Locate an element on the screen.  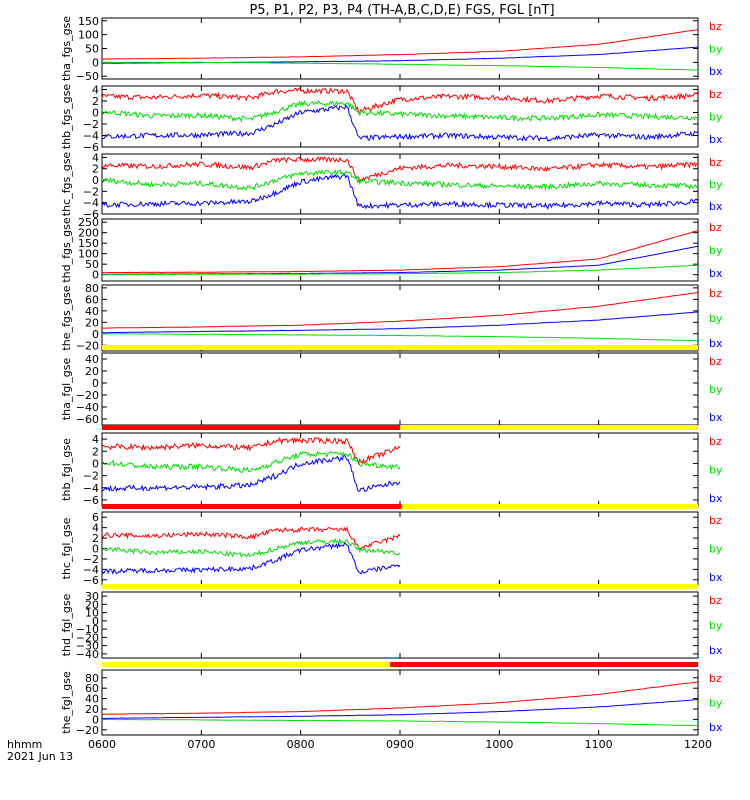
x-tick-label: 0600 is located at coordinates (102, 744).